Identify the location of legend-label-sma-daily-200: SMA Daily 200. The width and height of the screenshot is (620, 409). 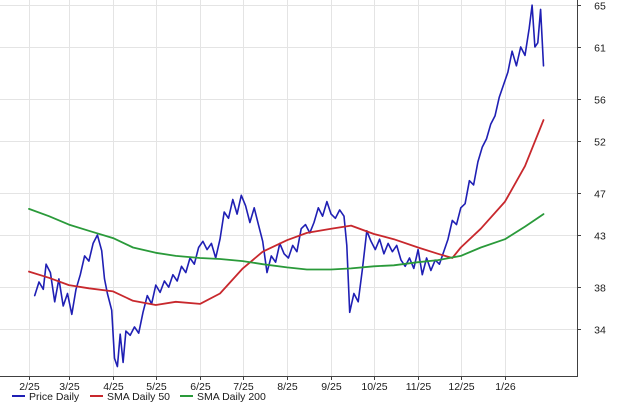
(231, 397).